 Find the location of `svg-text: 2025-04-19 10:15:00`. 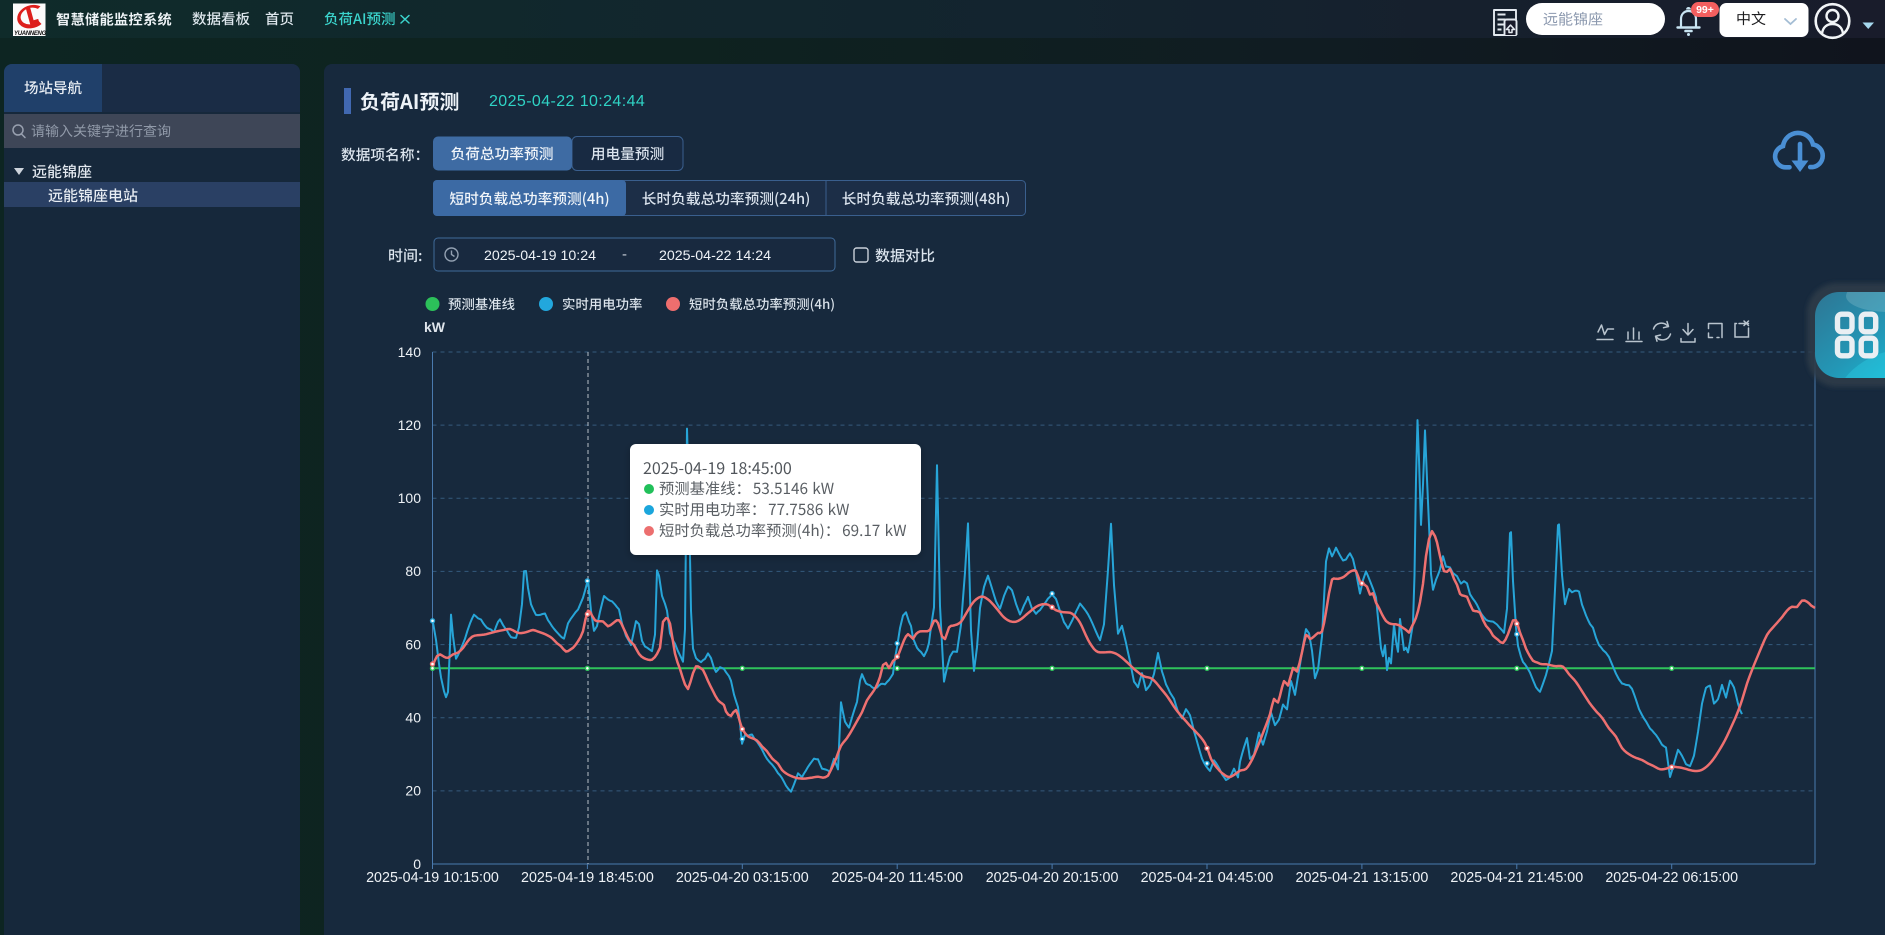

svg-text: 2025-04-19 10:15:00 is located at coordinates (432, 878).